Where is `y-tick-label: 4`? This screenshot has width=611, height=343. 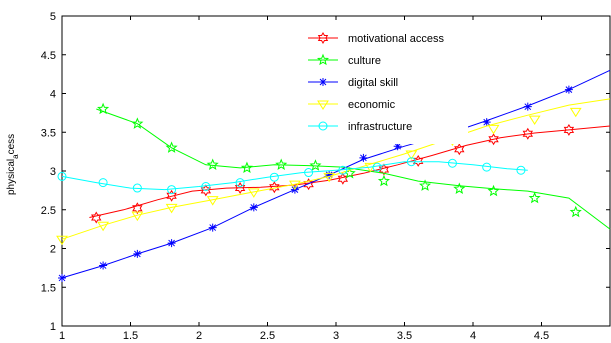 y-tick-label: 4 is located at coordinates (53, 95).